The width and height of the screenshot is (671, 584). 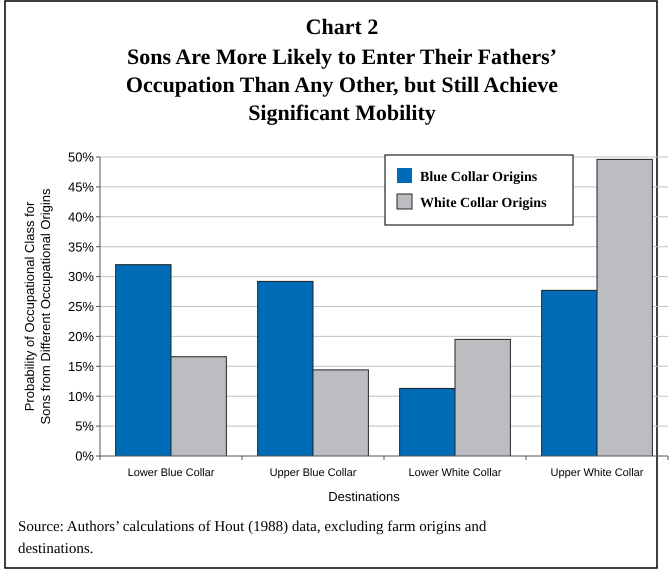 I want to click on y-tick-label: 25%, so click(x=81, y=306).